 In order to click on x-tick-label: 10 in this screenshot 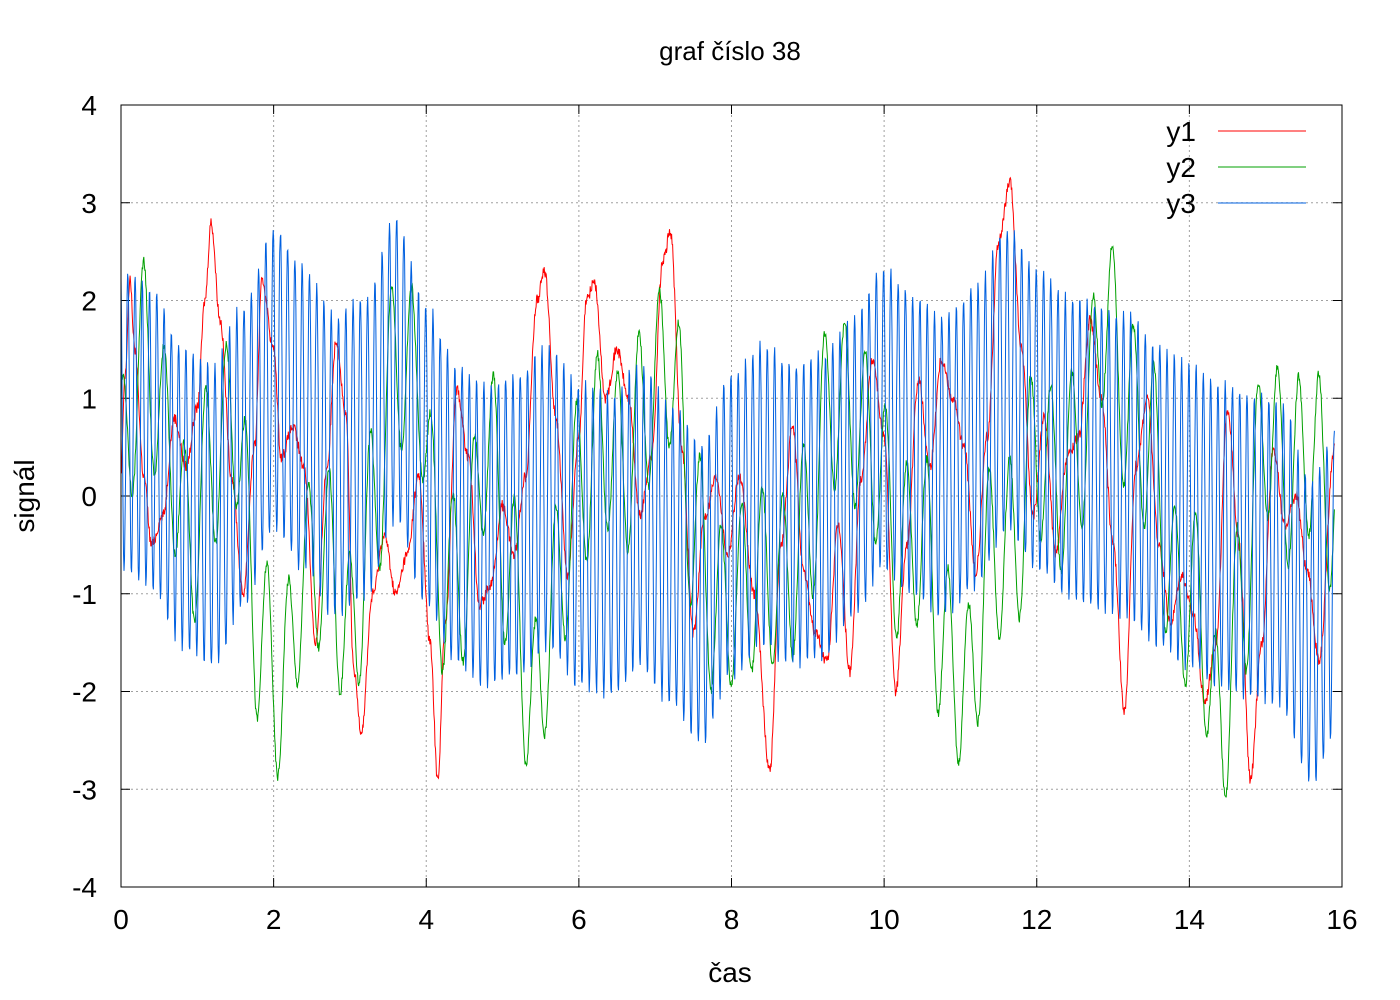, I will do `click(884, 919)`.